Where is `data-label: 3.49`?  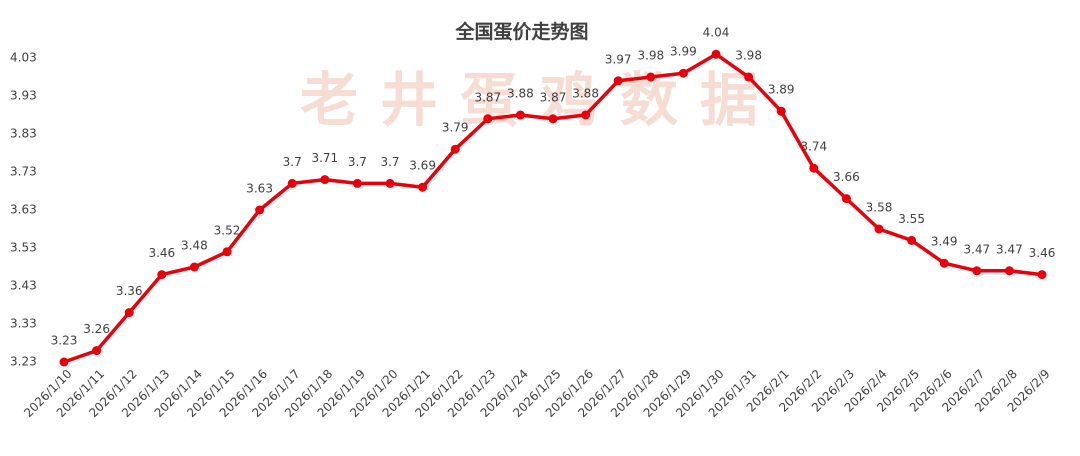
data-label: 3.49 is located at coordinates (944, 242).